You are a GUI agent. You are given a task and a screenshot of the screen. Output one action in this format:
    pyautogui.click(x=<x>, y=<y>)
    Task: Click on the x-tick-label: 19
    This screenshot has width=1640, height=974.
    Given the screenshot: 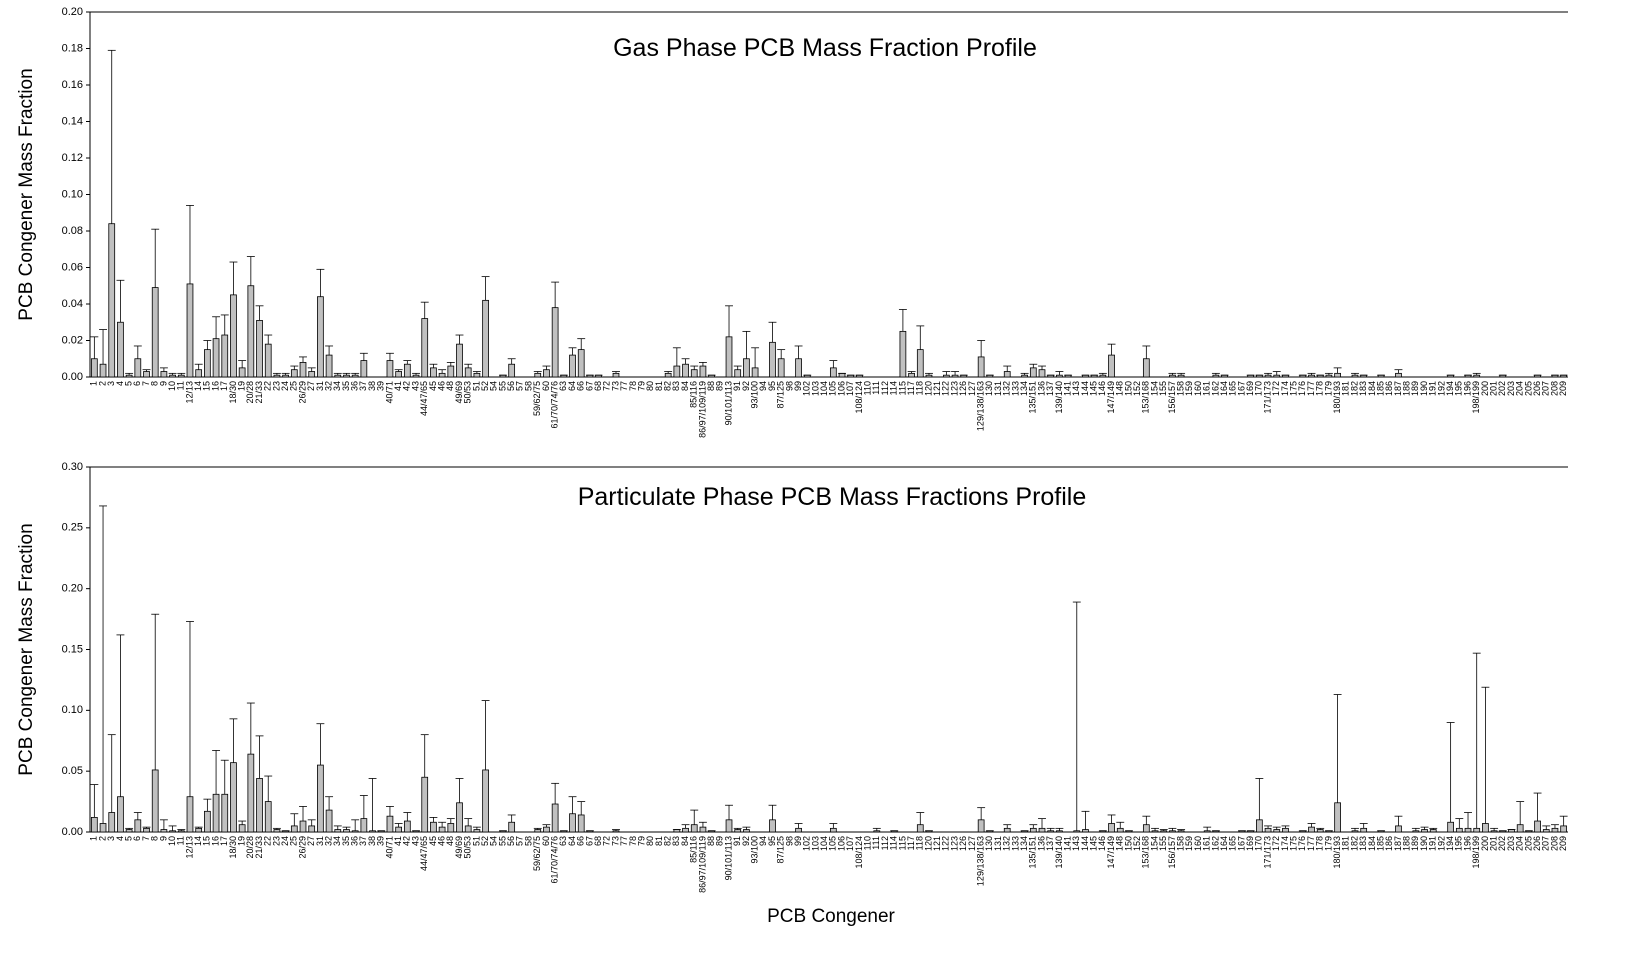 What is the action you would take?
    pyautogui.click(x=242, y=841)
    